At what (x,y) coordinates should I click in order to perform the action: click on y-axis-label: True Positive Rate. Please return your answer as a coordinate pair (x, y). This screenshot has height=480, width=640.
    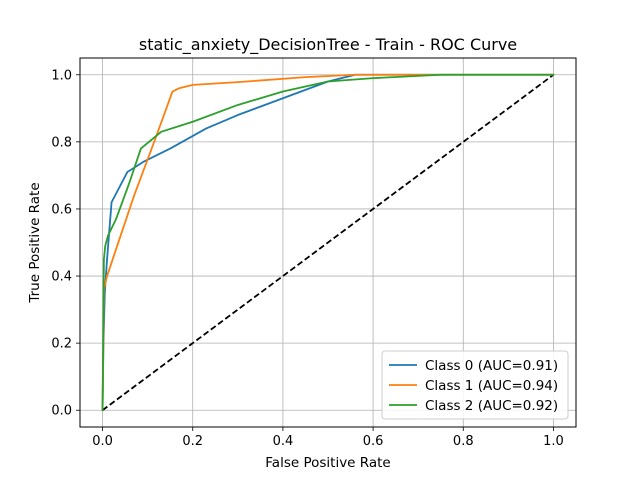
    Looking at the image, I should click on (35, 242).